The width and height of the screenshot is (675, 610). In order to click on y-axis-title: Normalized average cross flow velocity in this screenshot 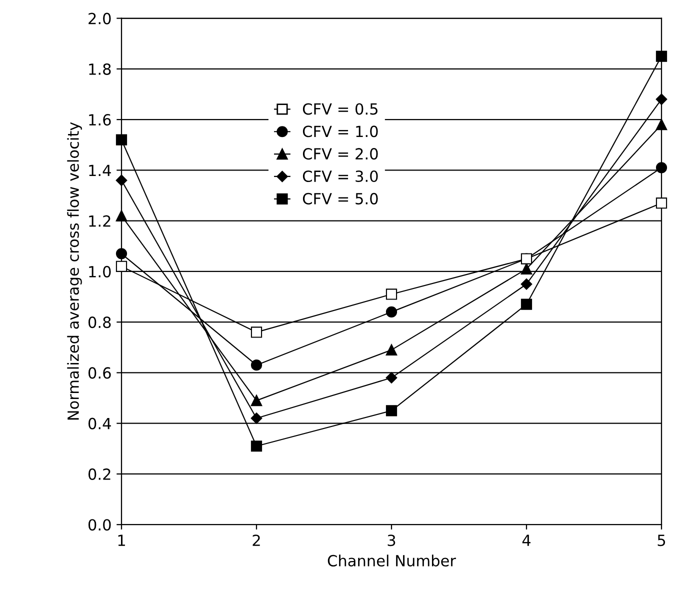, I will do `click(74, 271)`.